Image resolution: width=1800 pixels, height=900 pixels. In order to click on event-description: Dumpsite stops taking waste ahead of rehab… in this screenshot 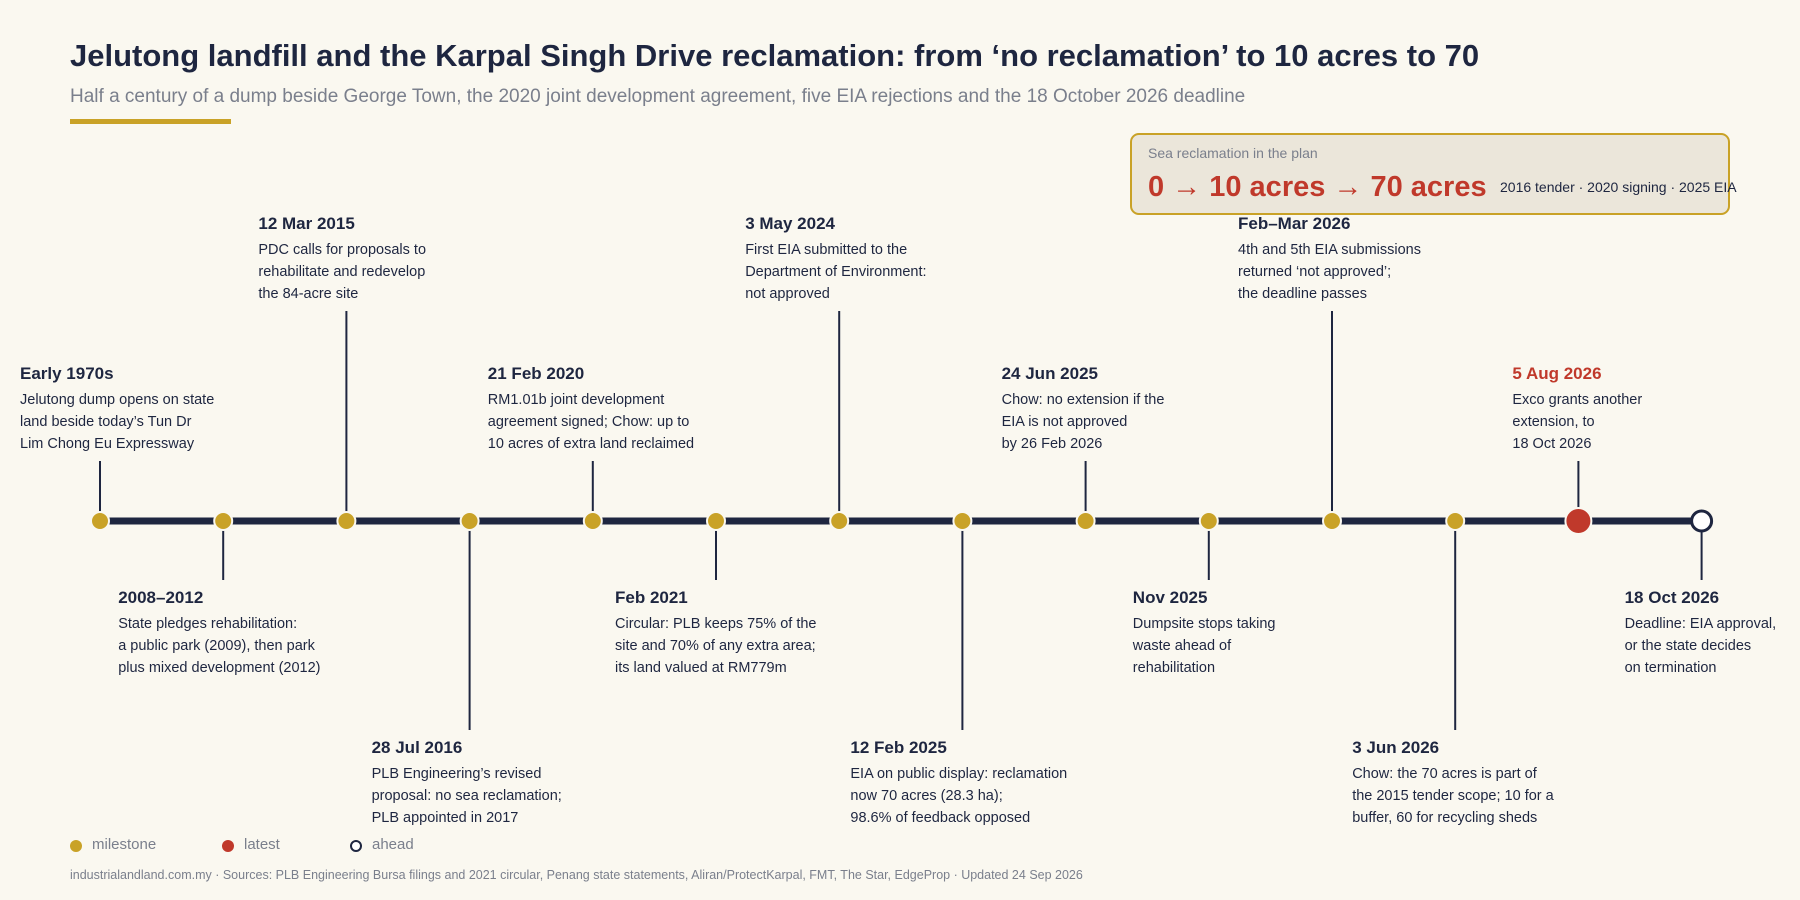, I will do `click(1204, 646)`.